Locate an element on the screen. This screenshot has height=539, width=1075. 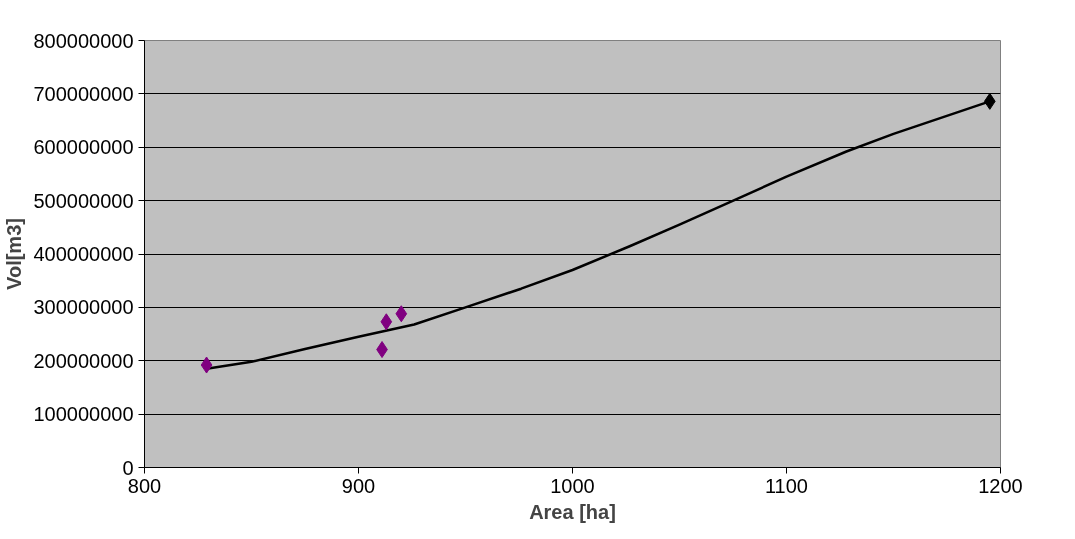
y-tick-label: 400000000 is located at coordinates (83, 254).